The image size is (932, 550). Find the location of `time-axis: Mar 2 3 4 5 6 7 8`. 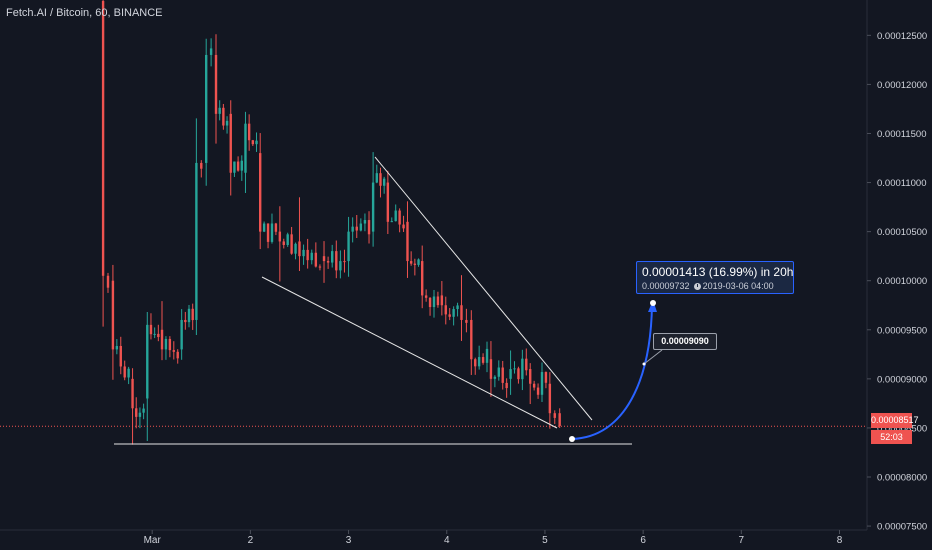

time-axis: Mar 2 3 4 5 6 7 8 is located at coordinates (493, 538).